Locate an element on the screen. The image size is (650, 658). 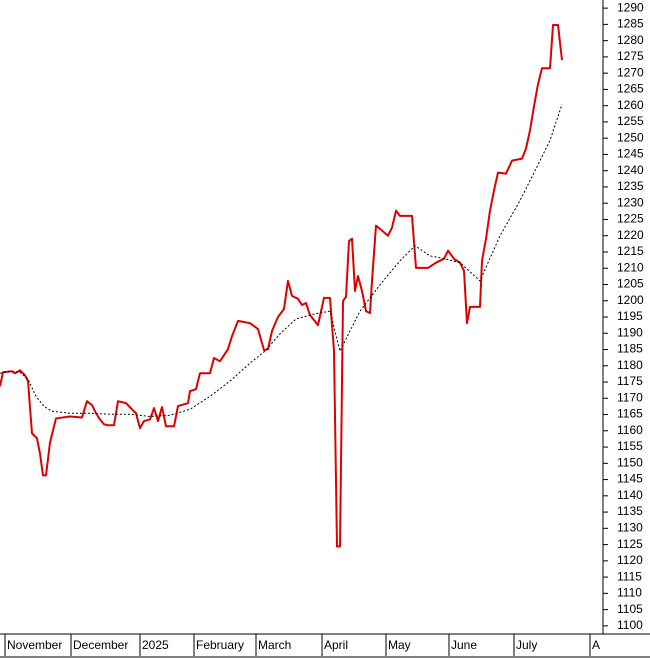
y-tick-label: 1195 is located at coordinates (630, 316).